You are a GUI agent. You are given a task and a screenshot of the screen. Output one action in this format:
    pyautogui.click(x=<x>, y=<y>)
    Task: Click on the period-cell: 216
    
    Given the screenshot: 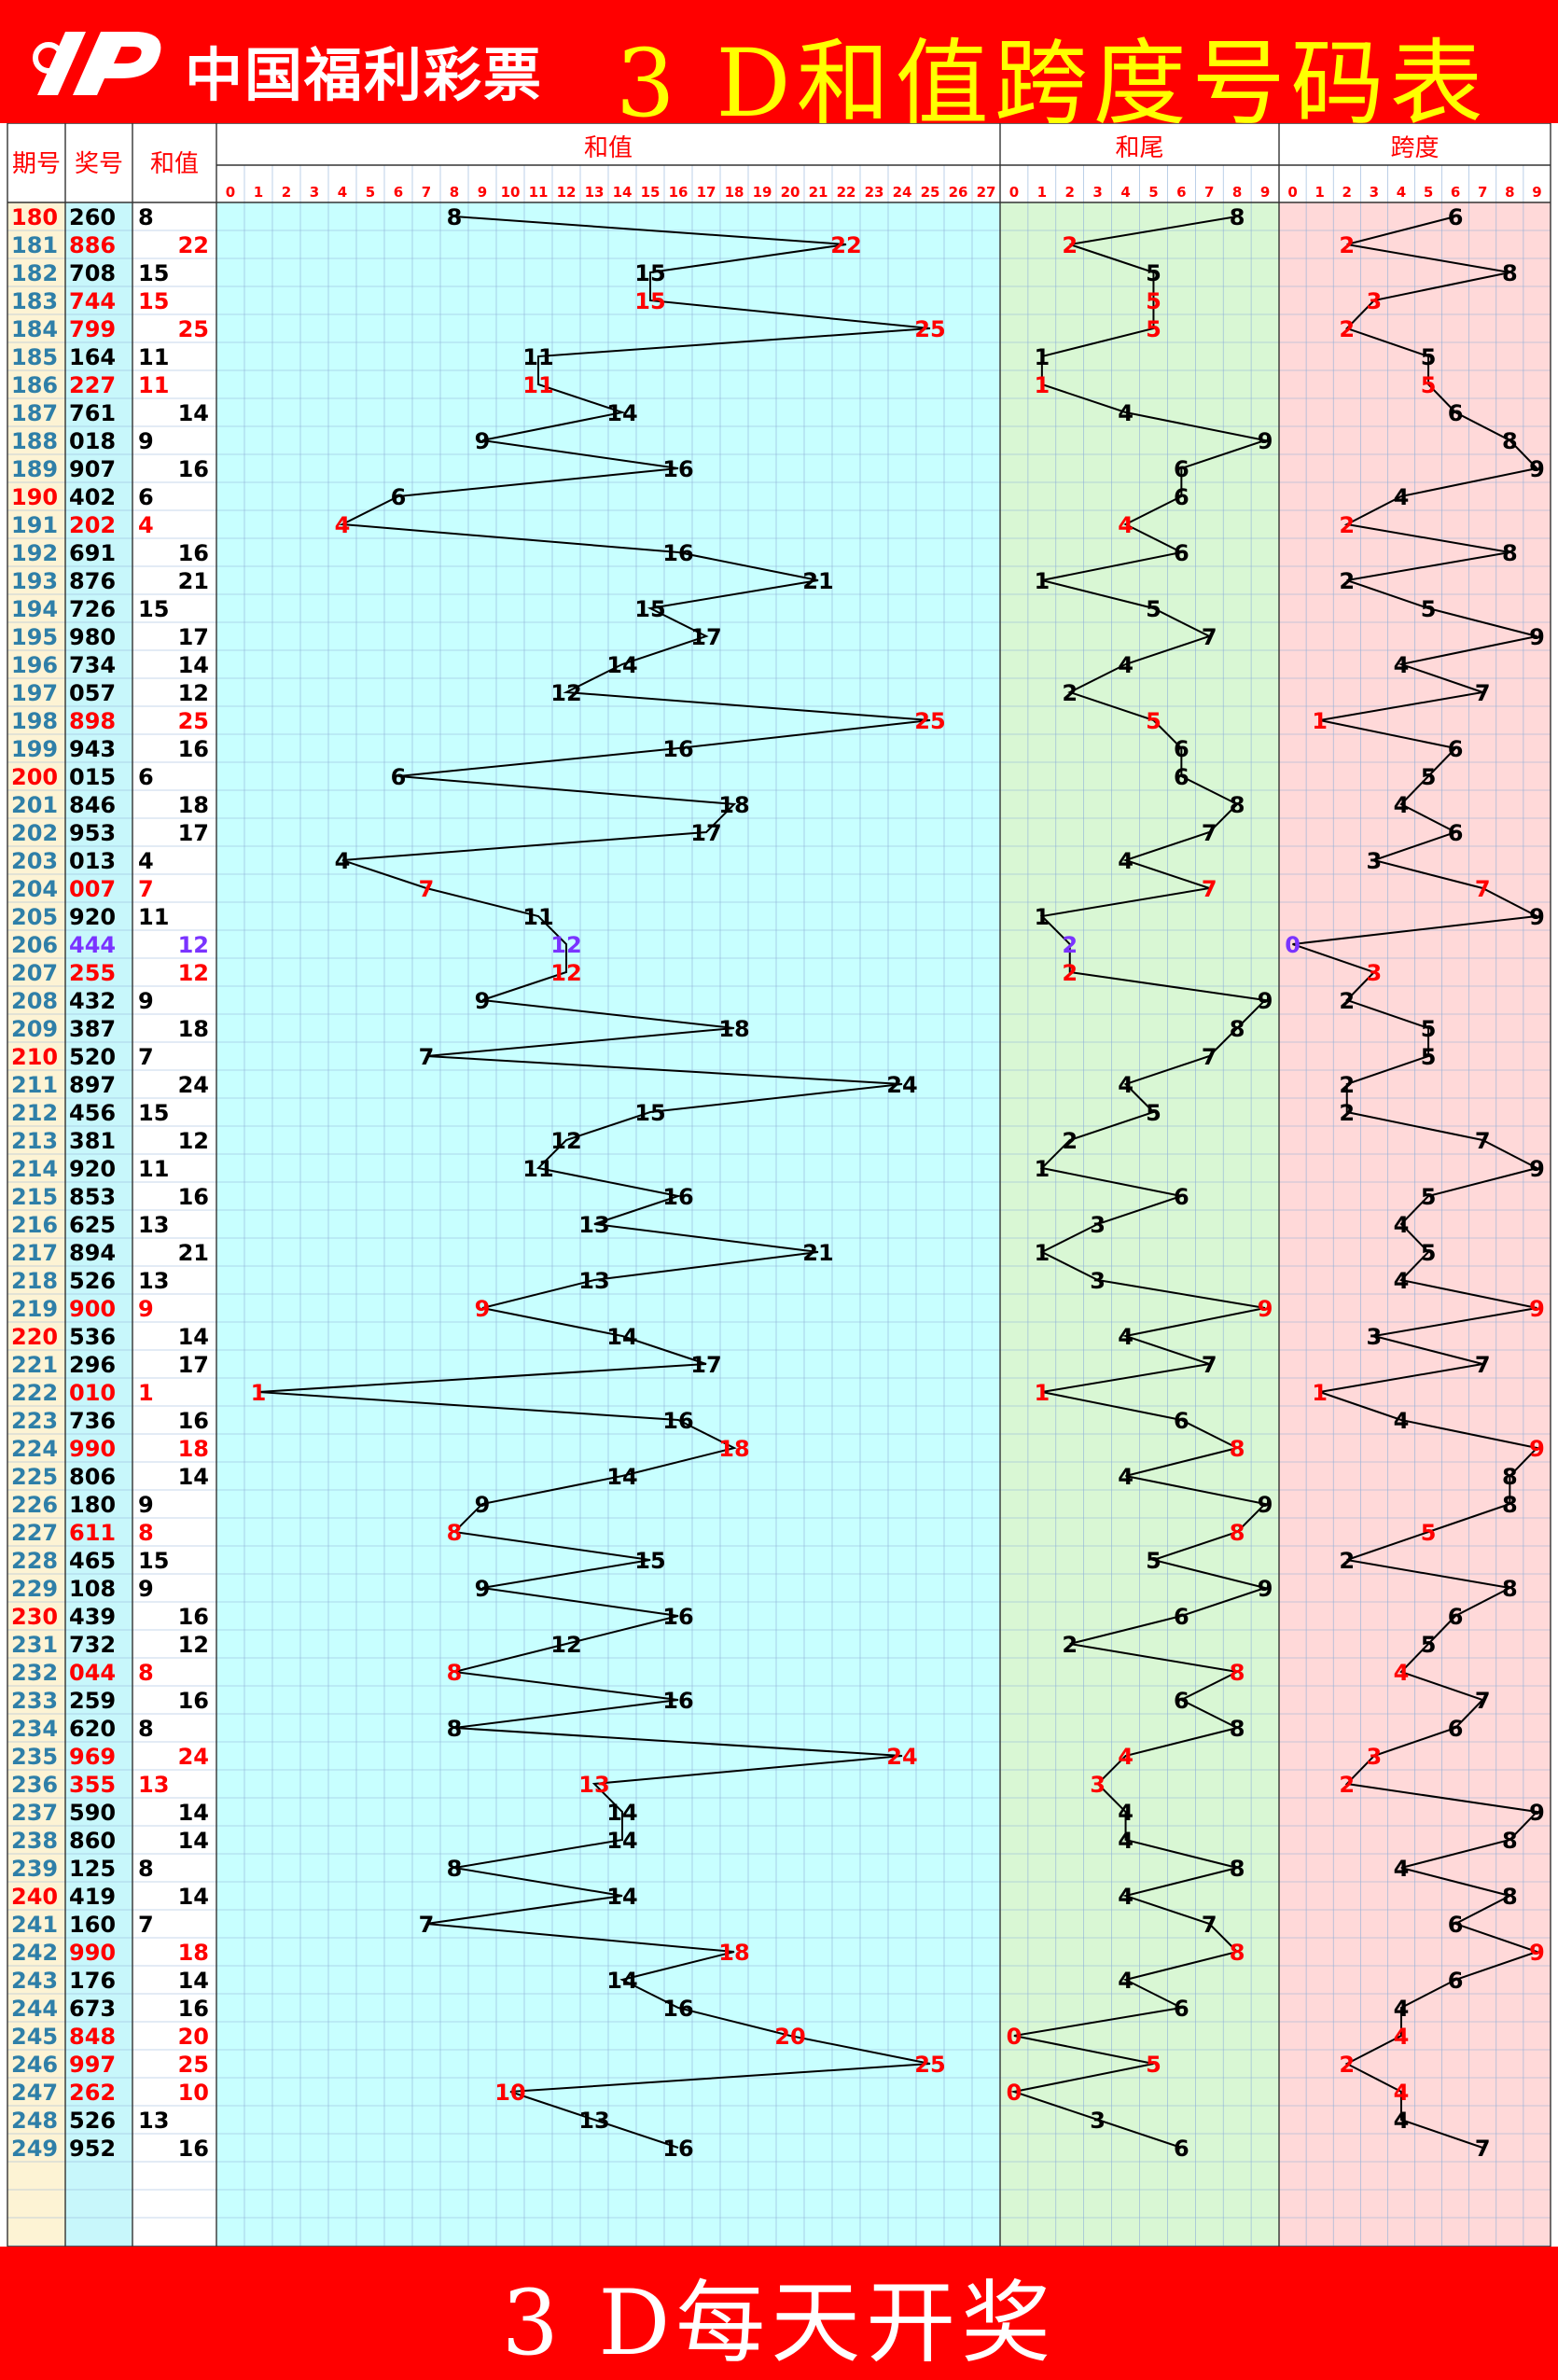 What is the action you would take?
    pyautogui.click(x=35, y=1225)
    